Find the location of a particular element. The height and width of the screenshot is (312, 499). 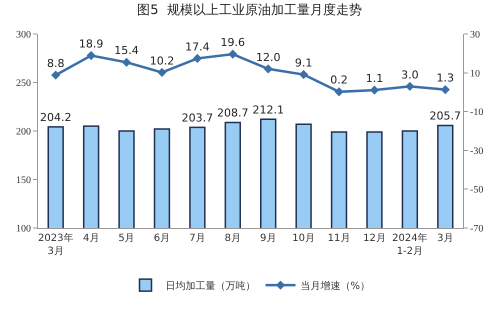

x-tick-label: 2024年 1-2月 is located at coordinates (410, 244).